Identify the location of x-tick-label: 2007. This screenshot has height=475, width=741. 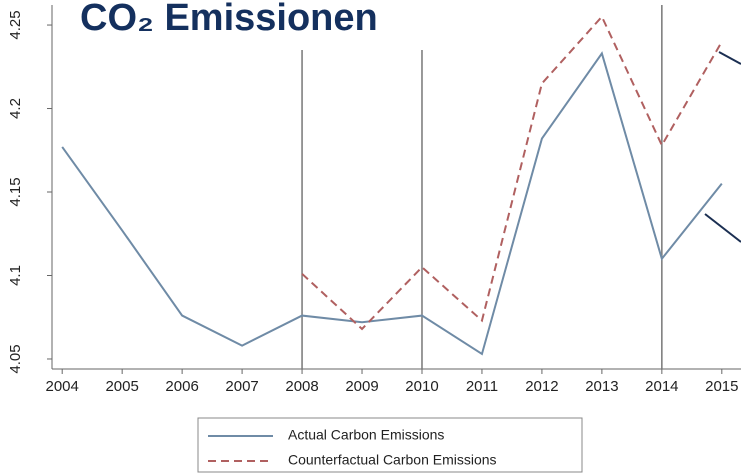
(241, 386).